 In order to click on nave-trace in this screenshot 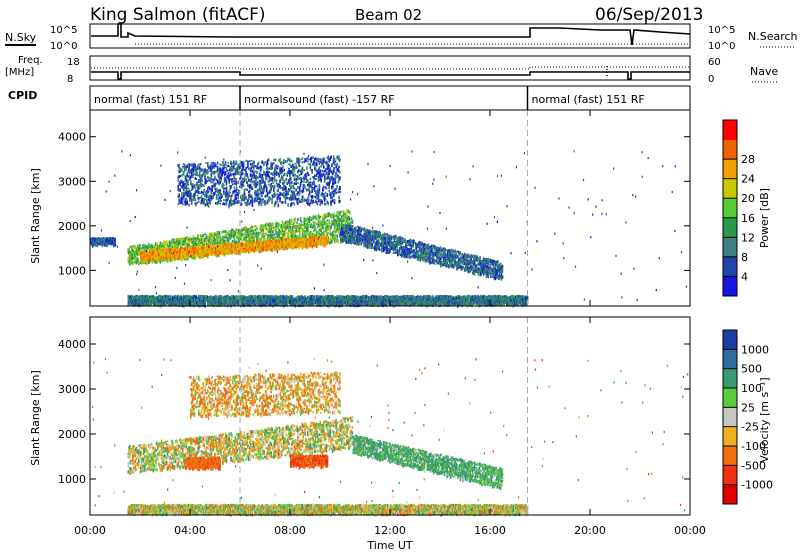, I will do `click(390, 68)`.